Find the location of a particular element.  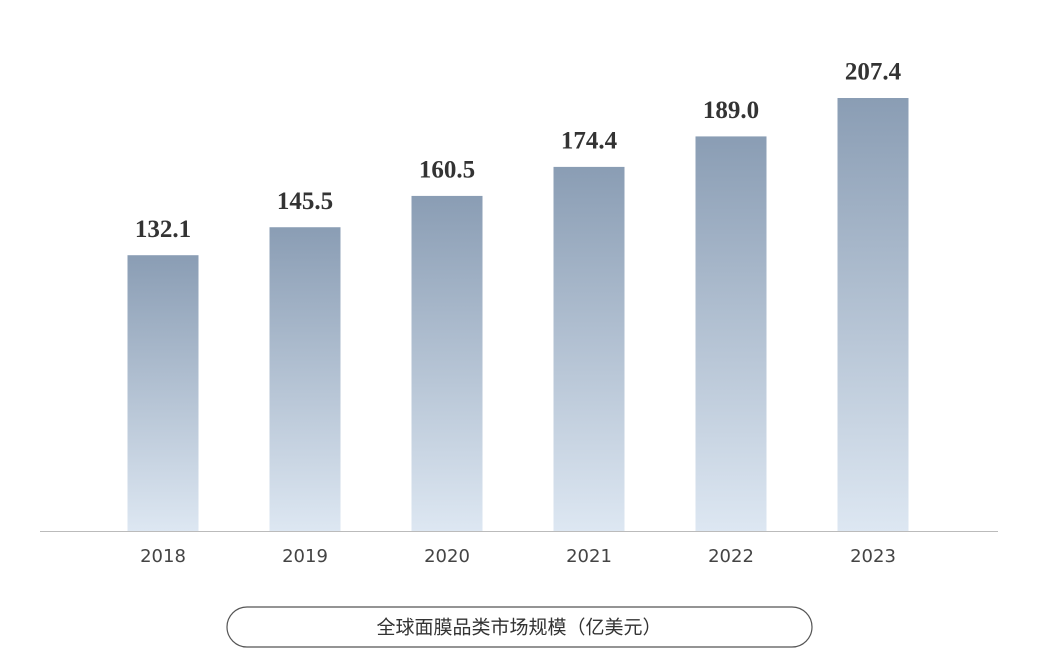

caption-box is located at coordinates (519, 627).